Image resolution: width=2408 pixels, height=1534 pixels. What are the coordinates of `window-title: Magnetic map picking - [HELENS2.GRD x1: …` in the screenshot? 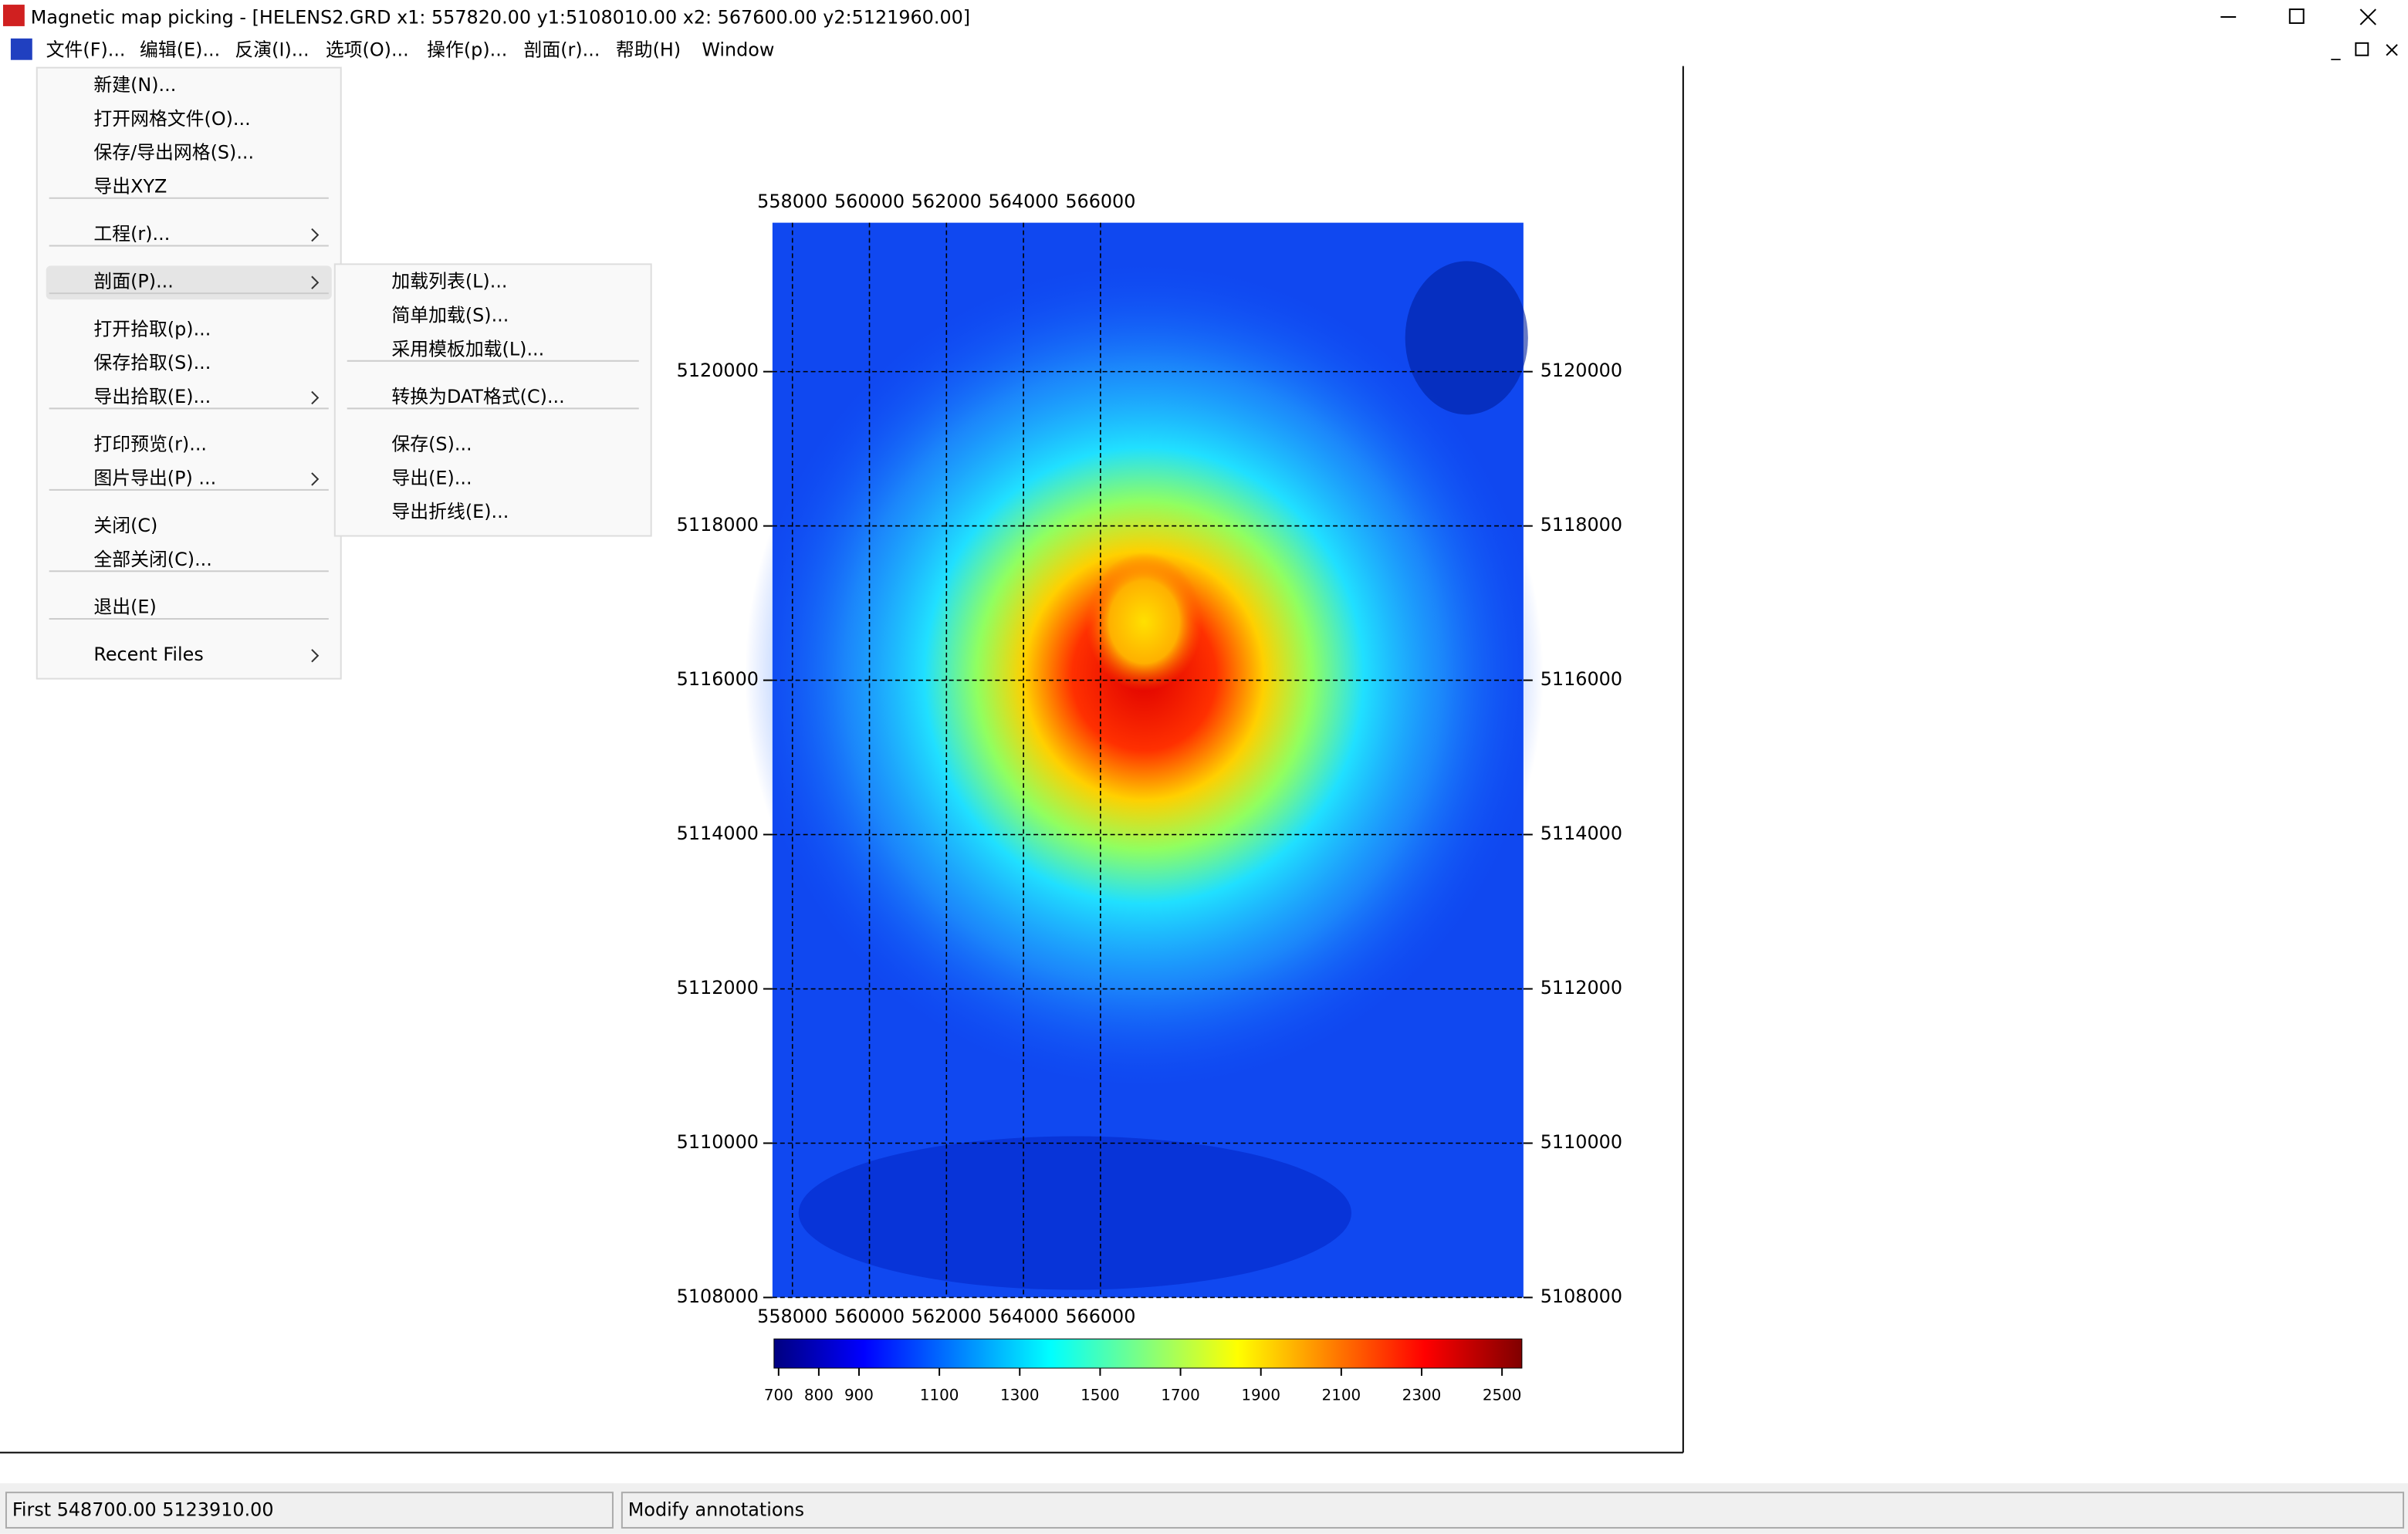 It's located at (500, 17).